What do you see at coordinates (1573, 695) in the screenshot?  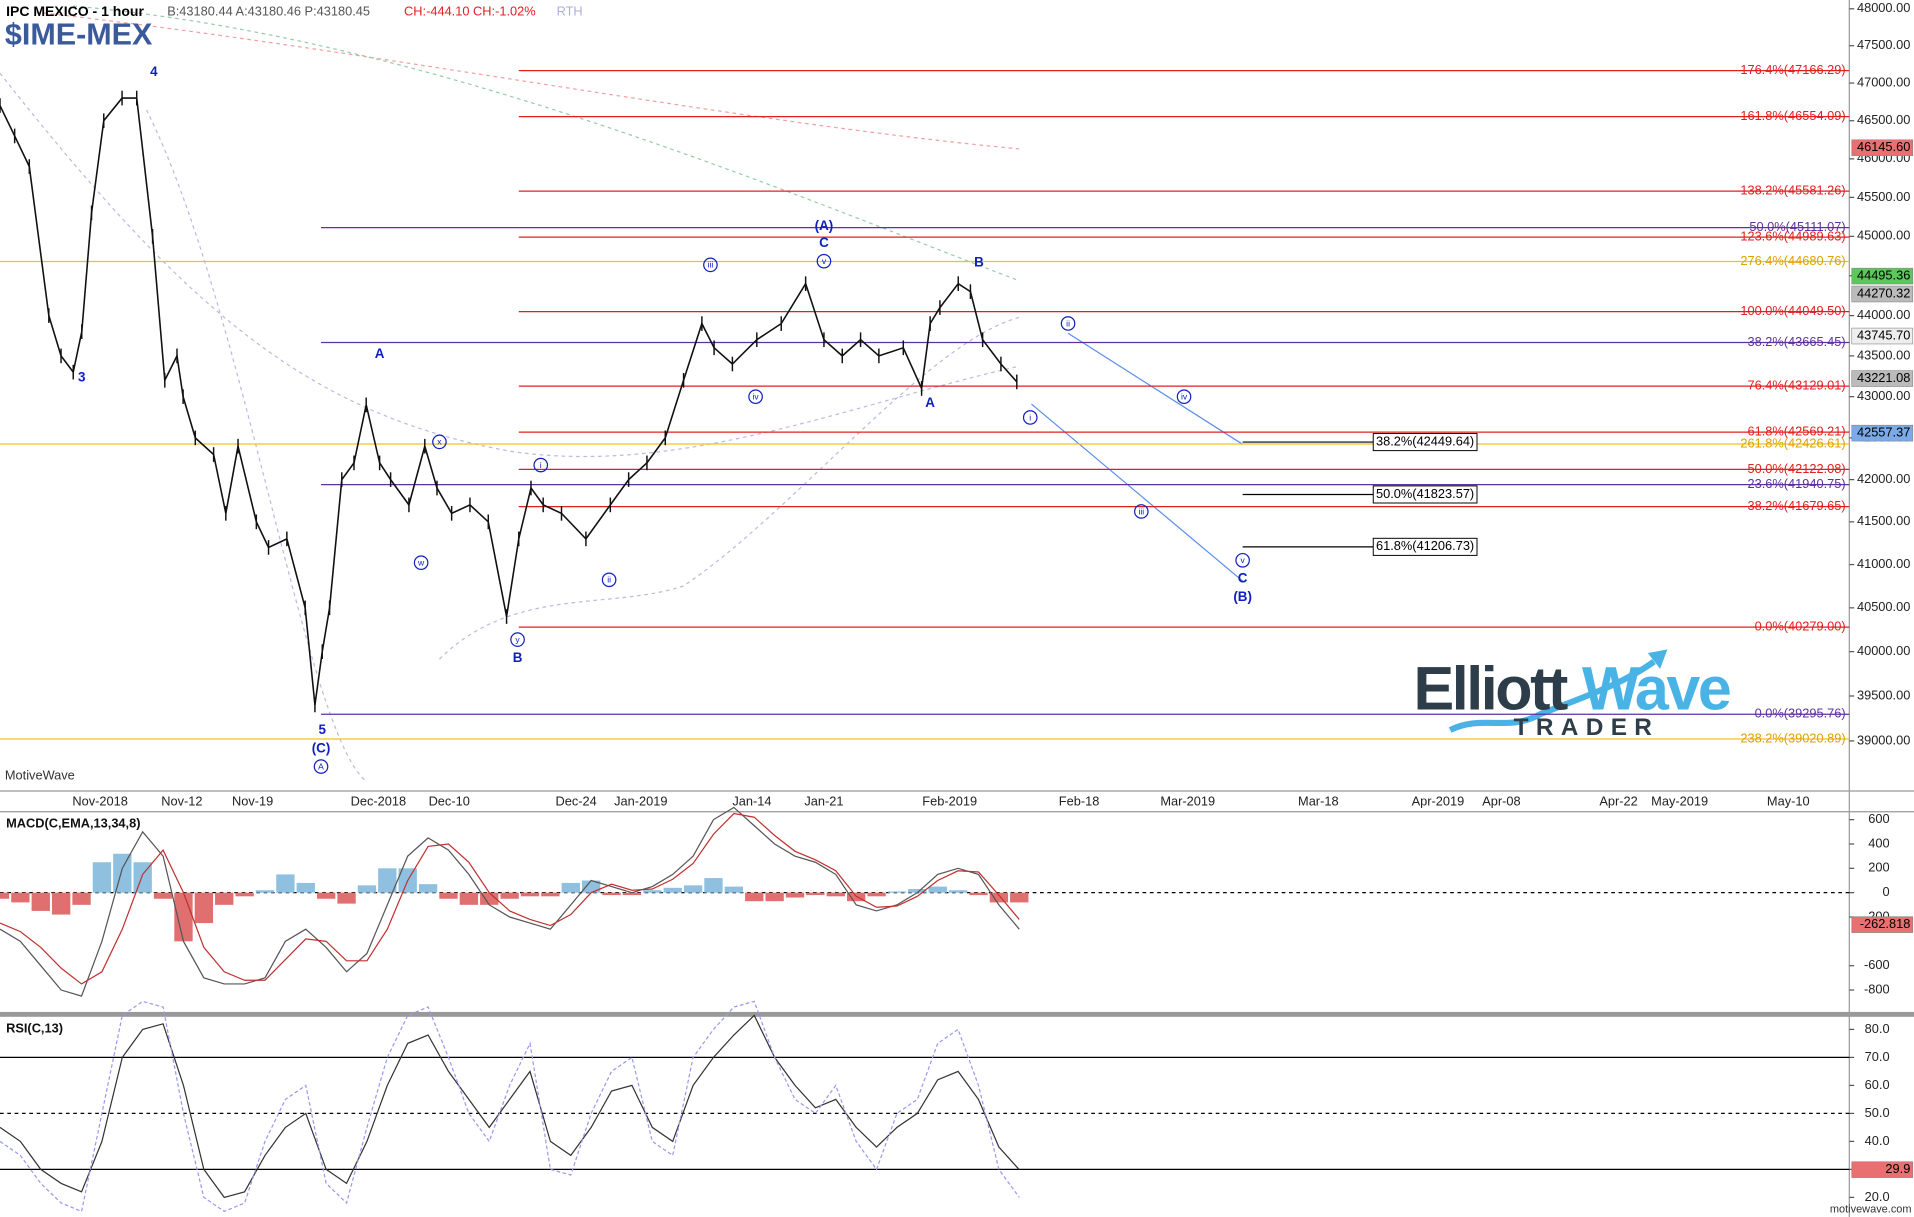 I see `logo: Elliott Wave TRADER` at bounding box center [1573, 695].